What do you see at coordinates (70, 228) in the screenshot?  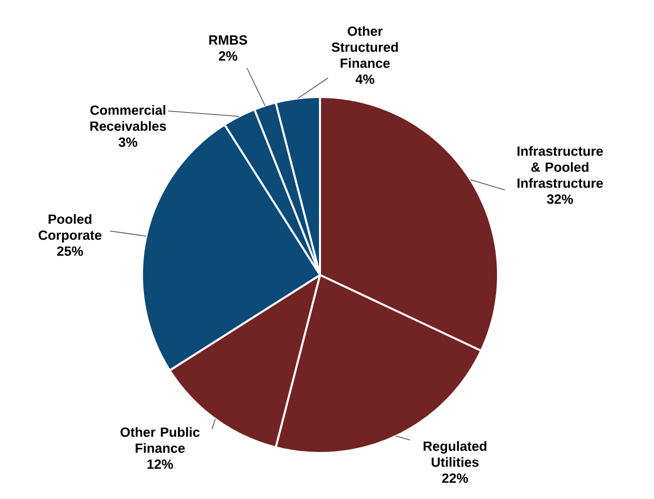 I see `slice-label: Pooled Corporate` at bounding box center [70, 228].